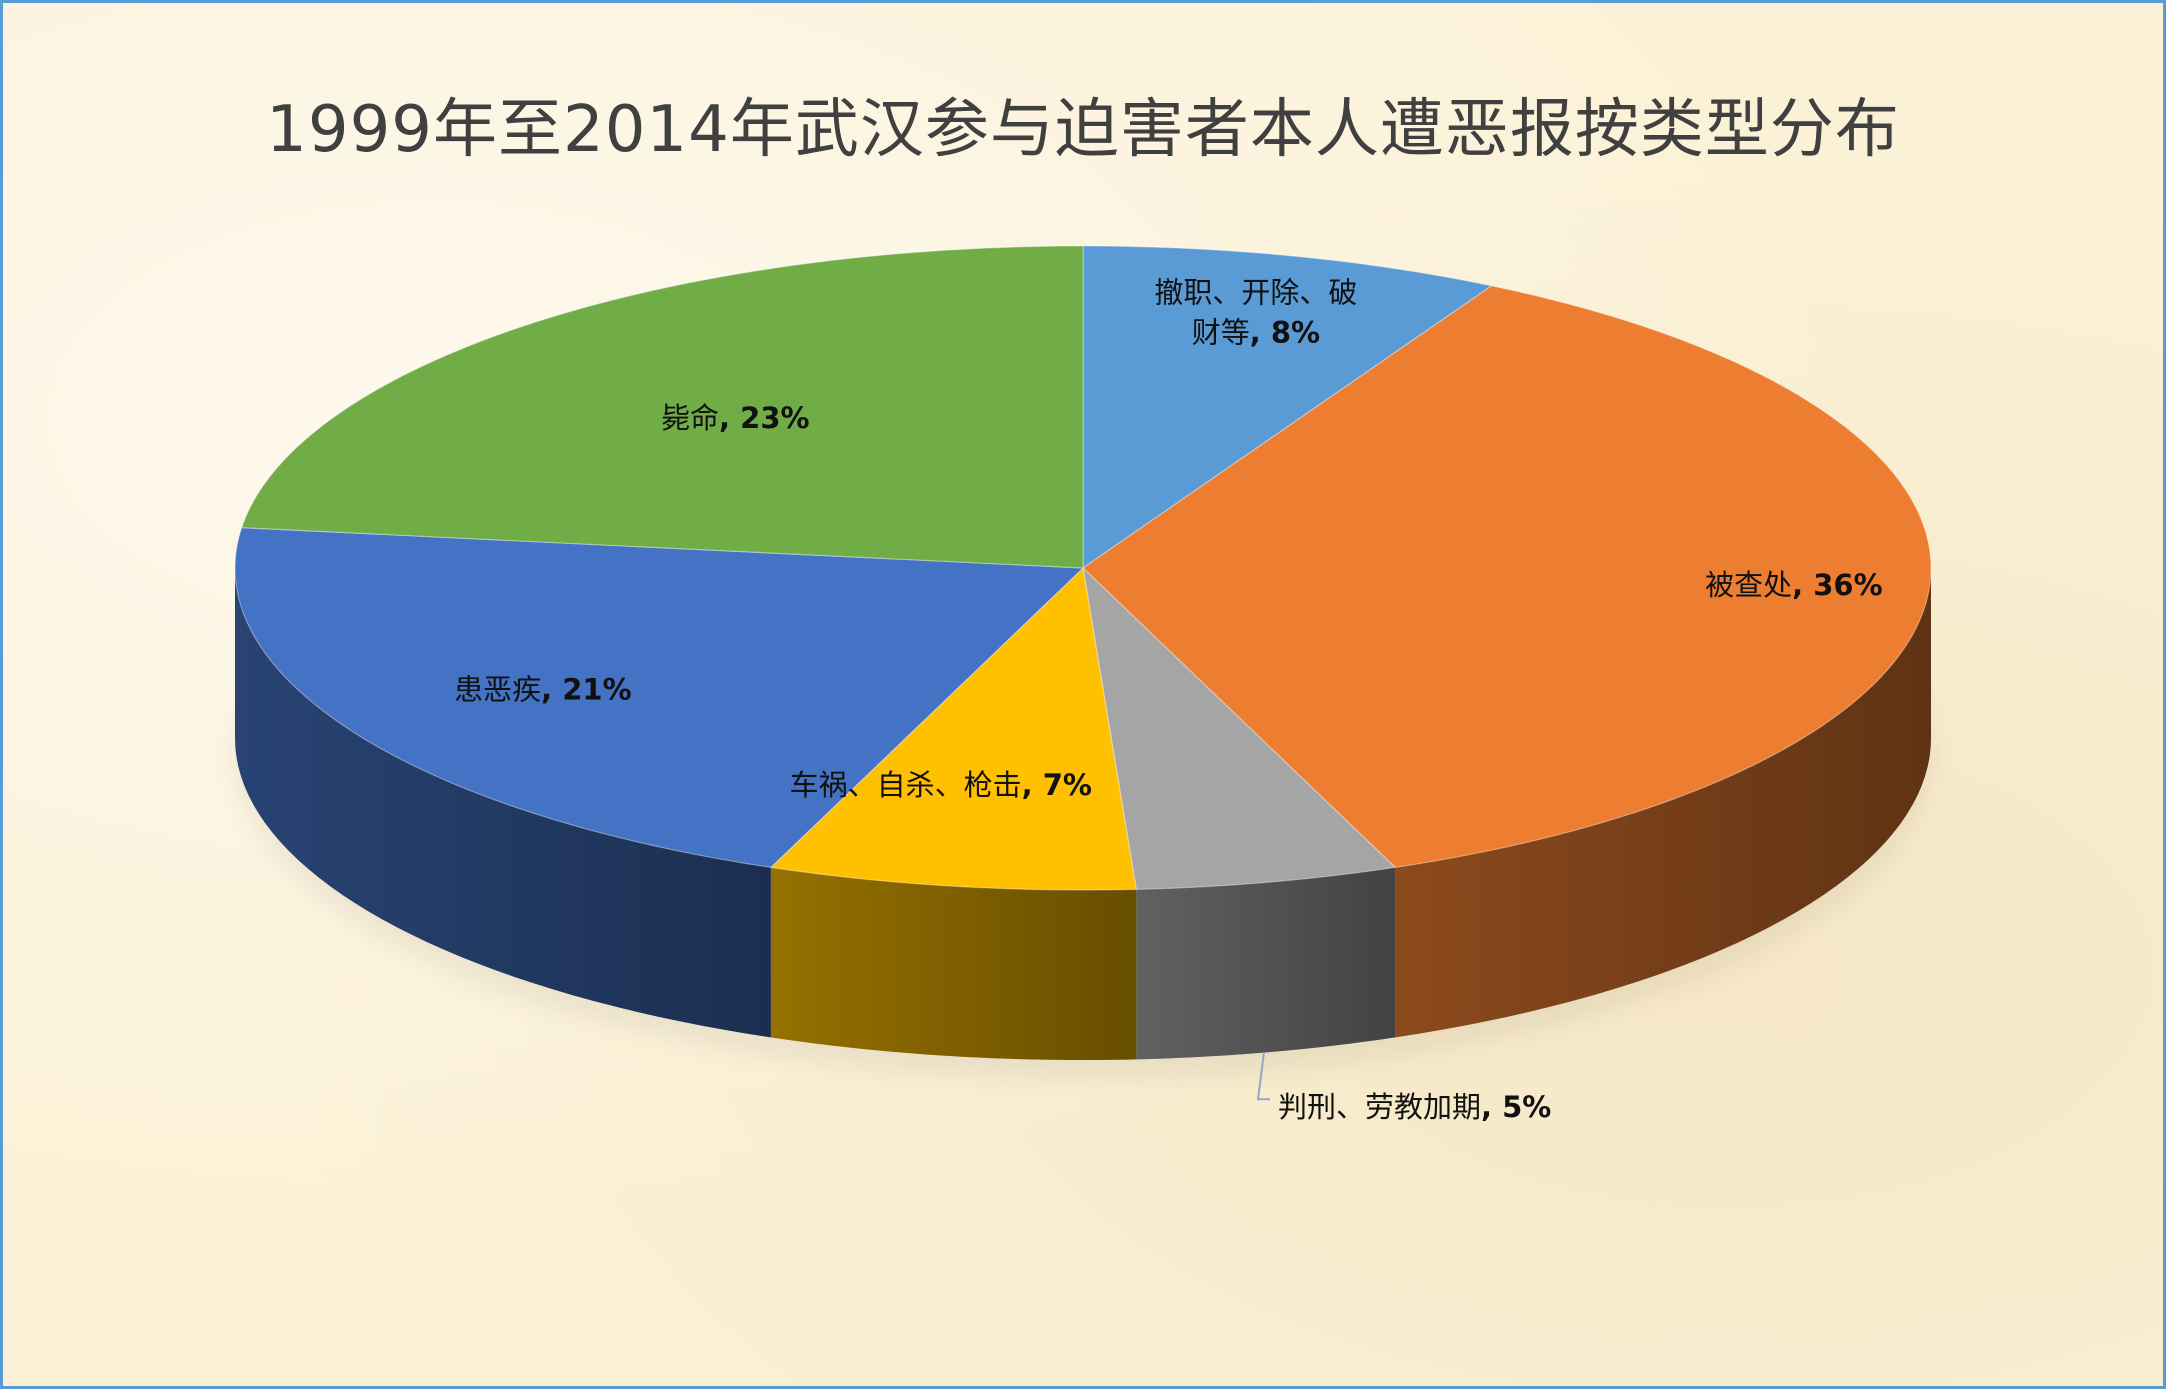 This screenshot has height=1389, width=2166. Describe the element at coordinates (1256, 332) in the screenshot. I see `data-label-1-line-2: 财等, 8%` at that location.